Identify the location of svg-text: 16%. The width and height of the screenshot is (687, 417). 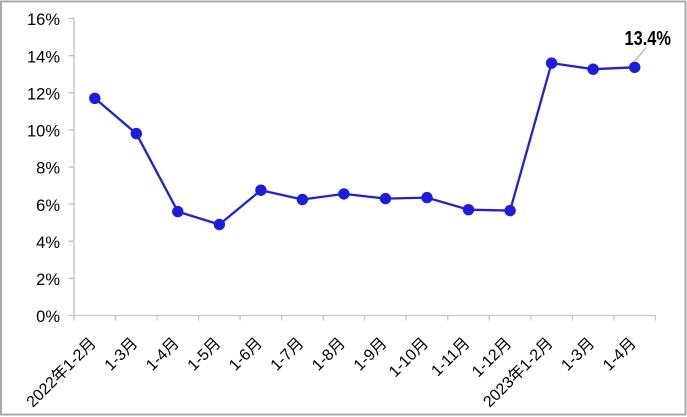
(43, 20).